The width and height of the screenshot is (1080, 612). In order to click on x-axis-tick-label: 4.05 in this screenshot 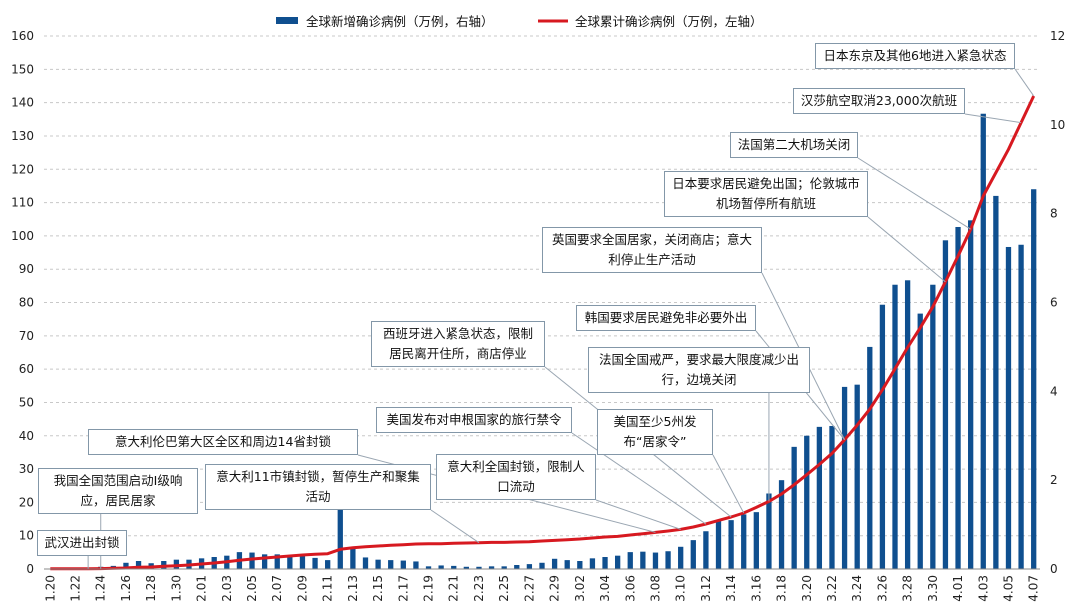, I will do `click(1008, 588)`.